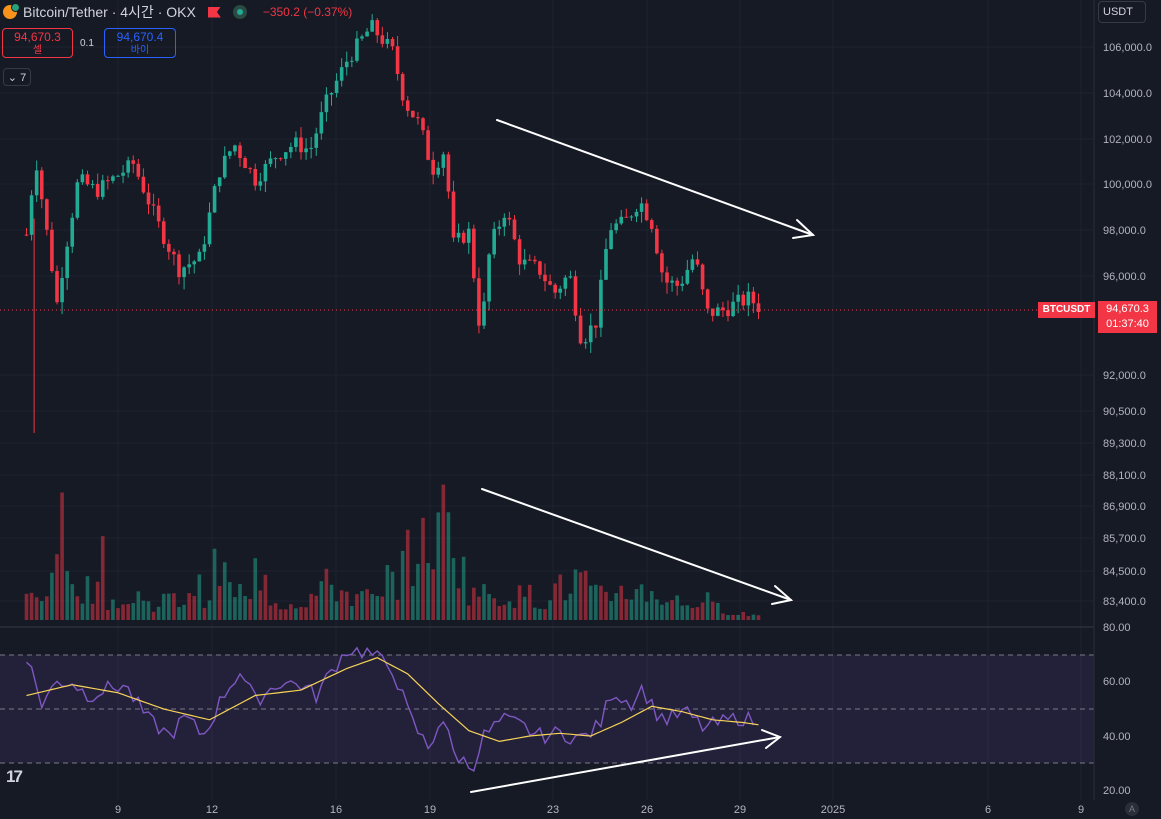  I want to click on buy-button: 94,670.4 바이, so click(140, 43).